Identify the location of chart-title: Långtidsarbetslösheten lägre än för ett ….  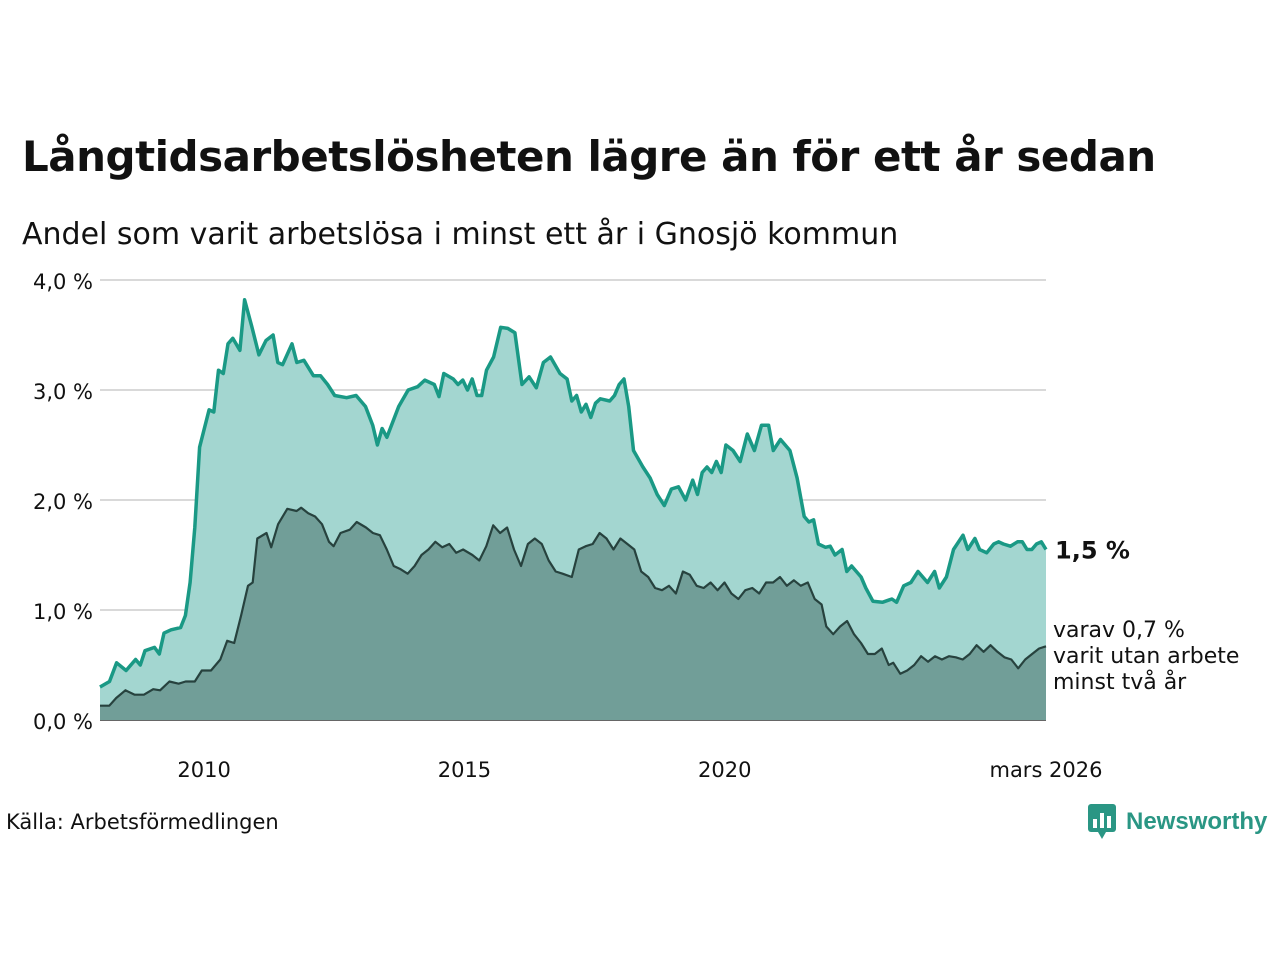
(589, 156).